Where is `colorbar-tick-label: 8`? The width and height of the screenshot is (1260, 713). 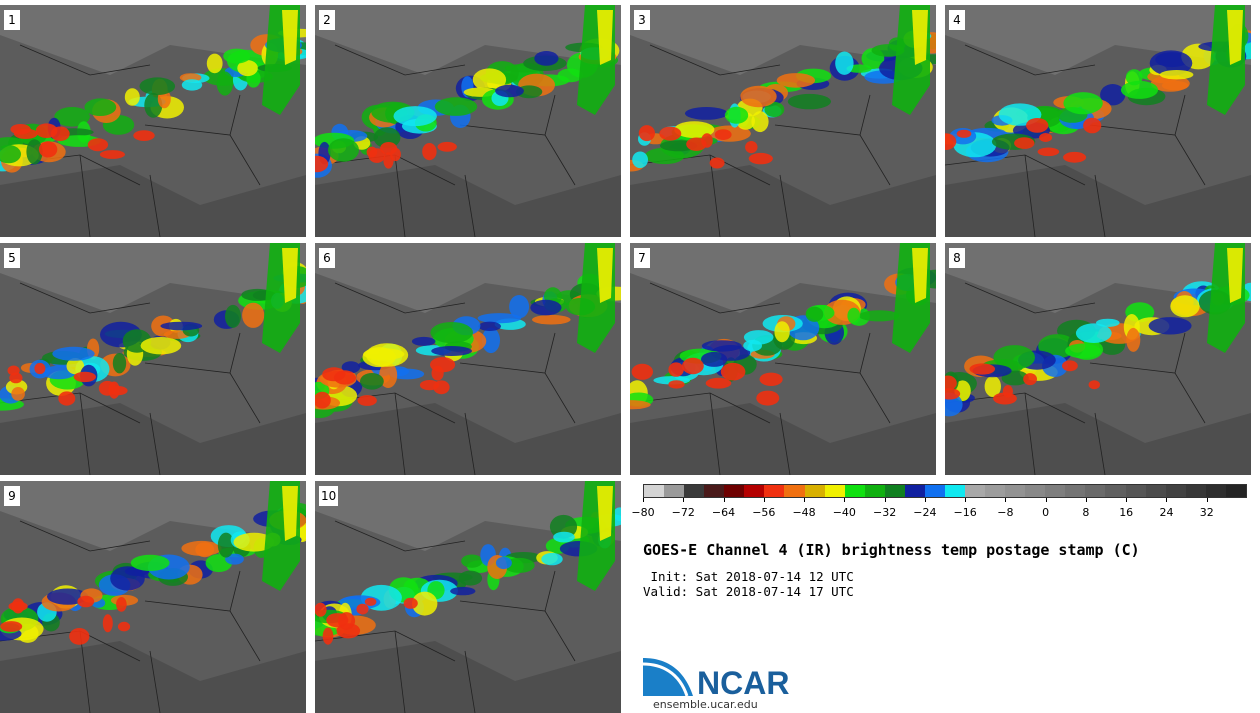
colorbar-tick-label: 8 is located at coordinates (1086, 512).